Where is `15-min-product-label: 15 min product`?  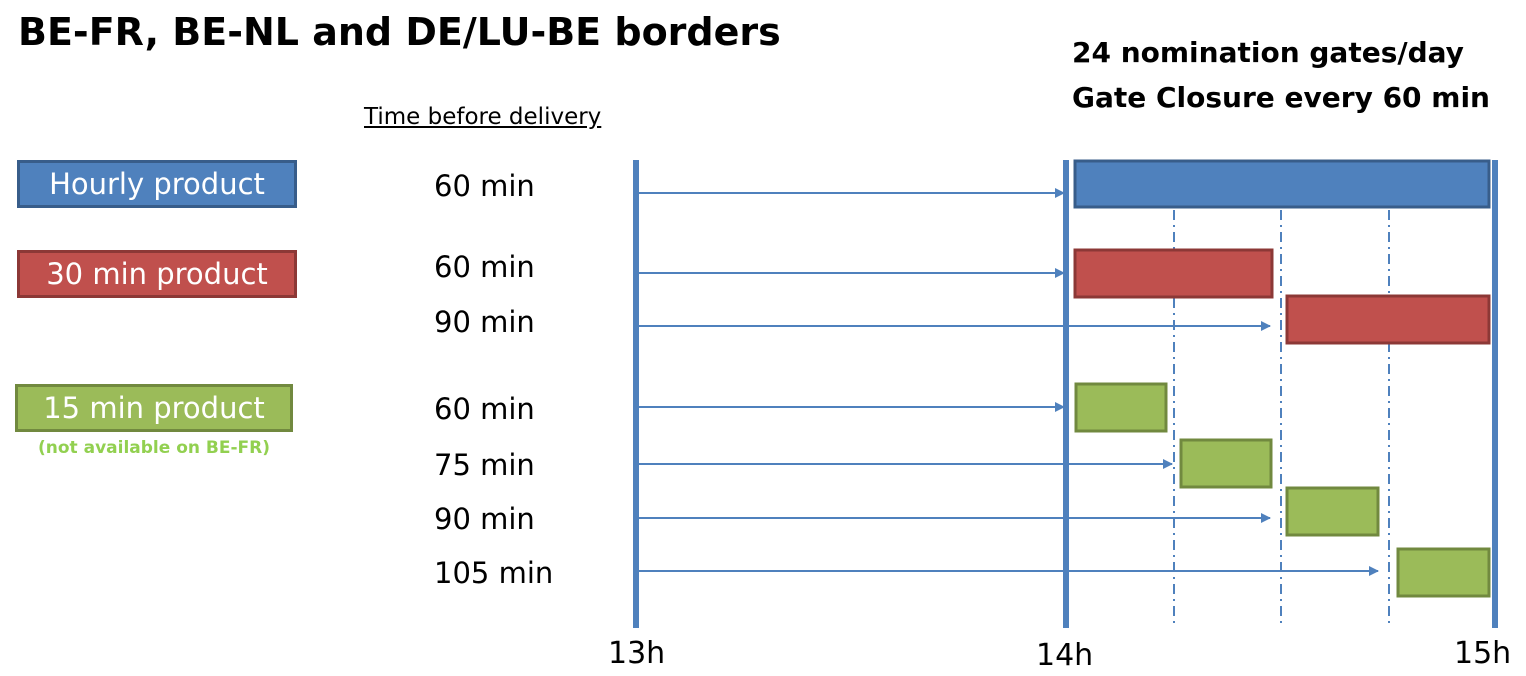 15-min-product-label: 15 min product is located at coordinates (154, 408).